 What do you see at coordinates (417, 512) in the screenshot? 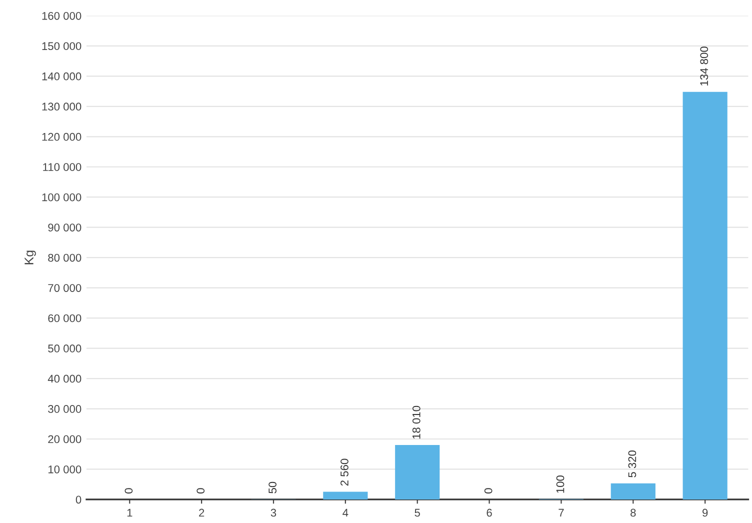
I see `x-tick-label: 5` at bounding box center [417, 512].